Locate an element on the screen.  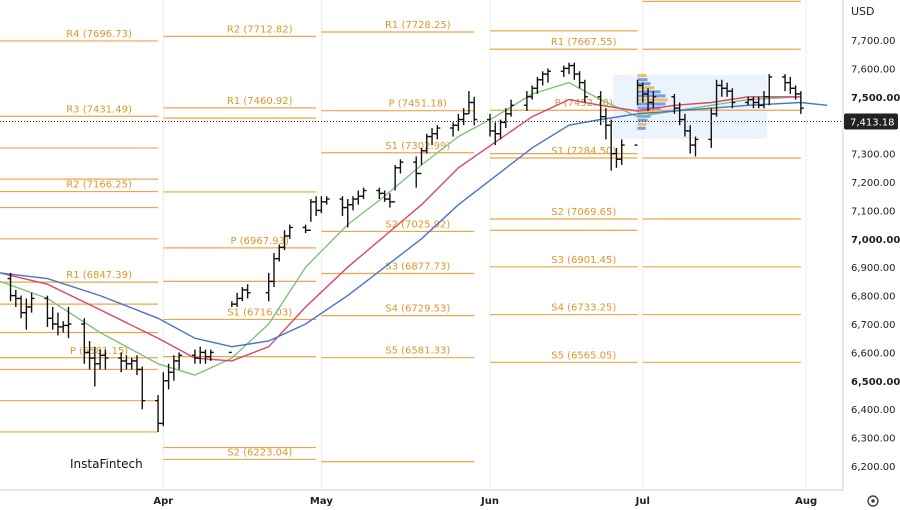
y-tick-label: 7,000.00 is located at coordinates (875, 240).